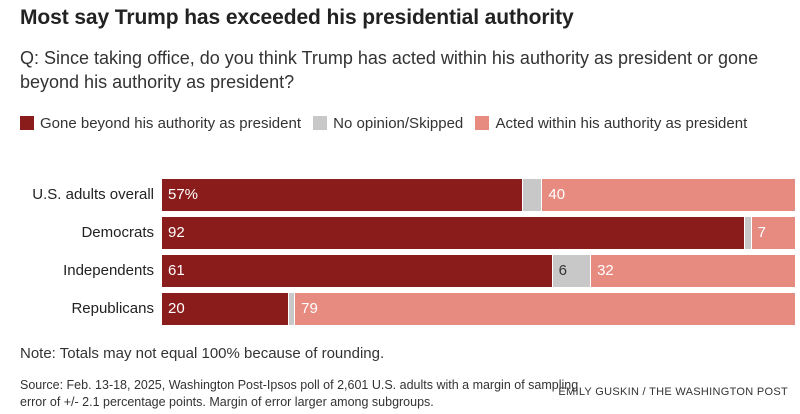  What do you see at coordinates (571, 271) in the screenshot?
I see `bar-independents-no-opinion` at bounding box center [571, 271].